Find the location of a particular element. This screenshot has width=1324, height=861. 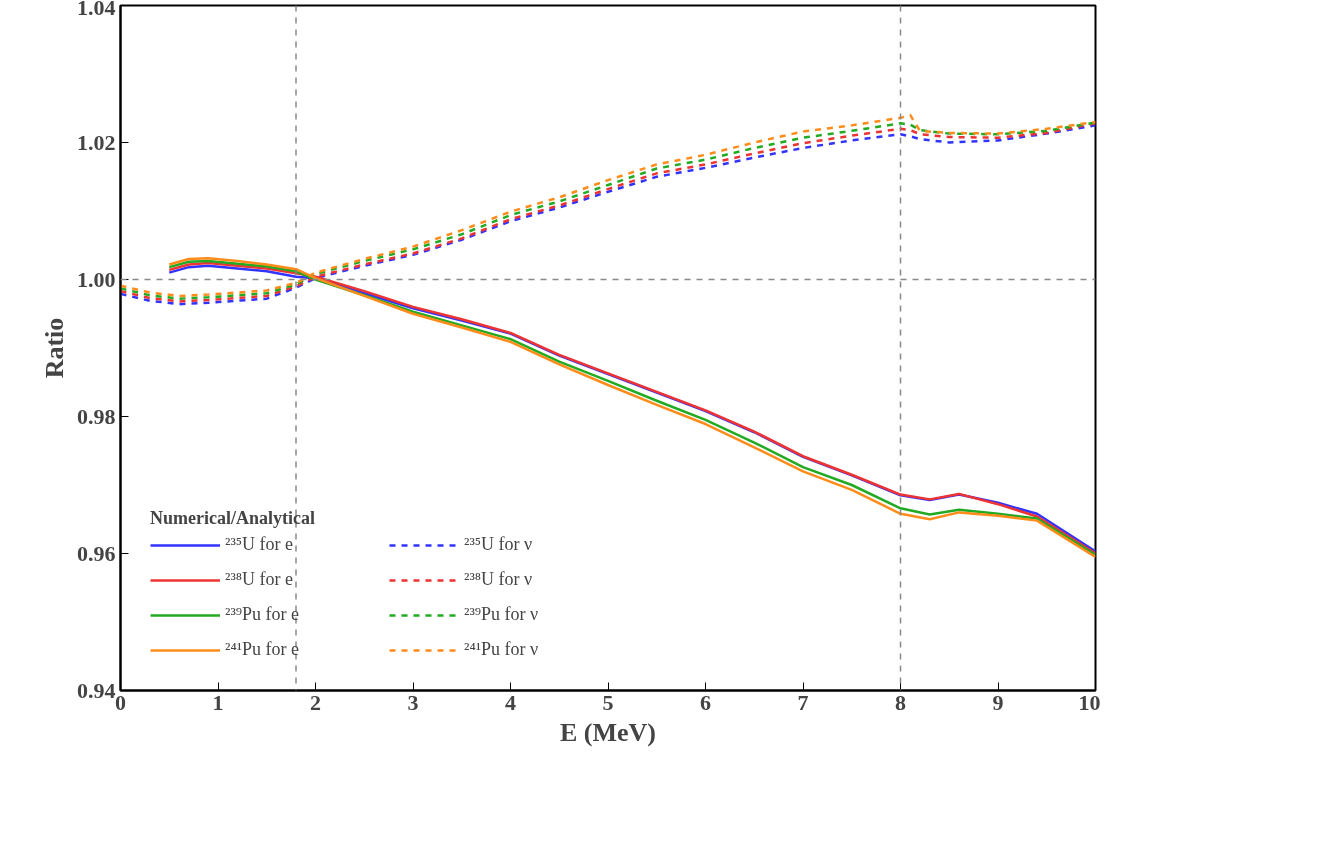

legend-label: ²³⁵U for ν is located at coordinates (499, 544).